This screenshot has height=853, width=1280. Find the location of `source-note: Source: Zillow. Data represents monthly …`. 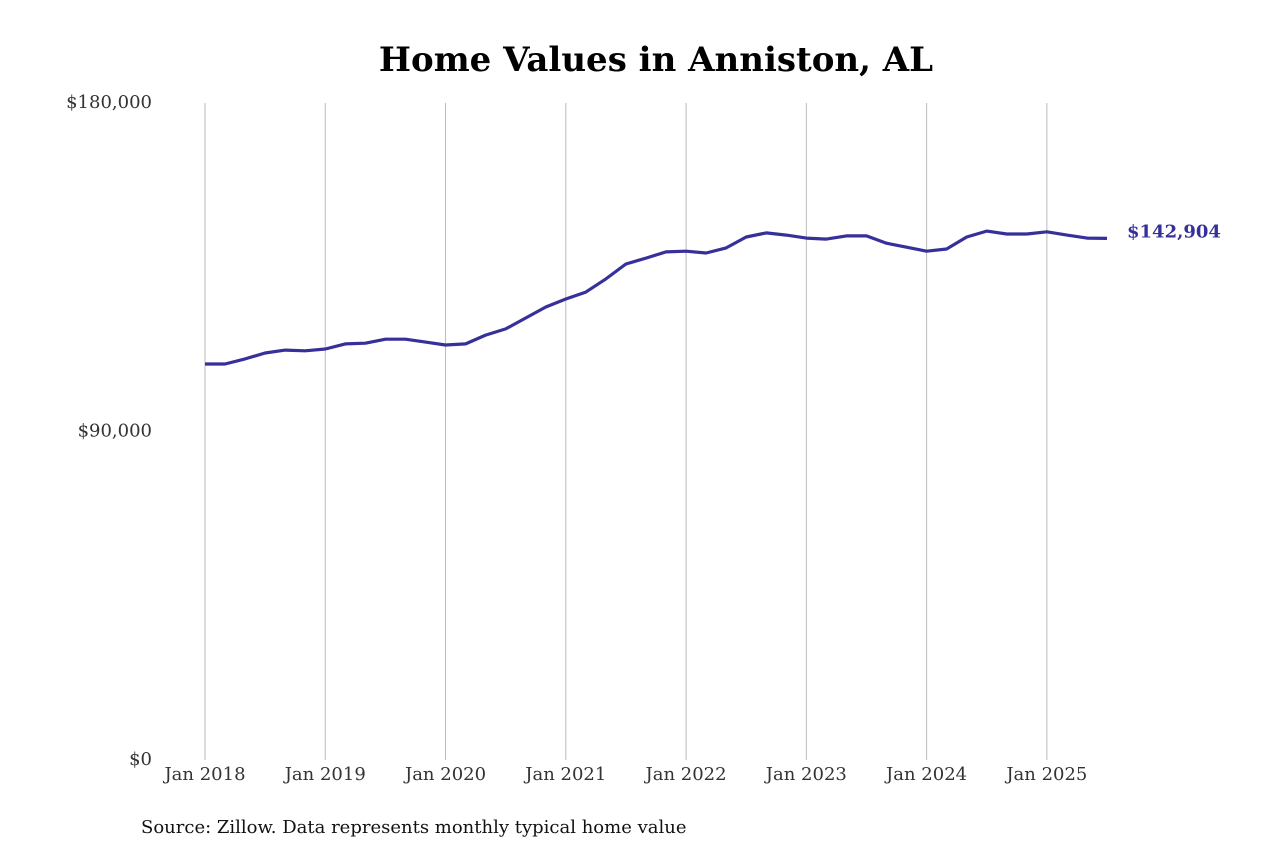

source-note: Source: Zillow. Data represents monthly … is located at coordinates (414, 827).